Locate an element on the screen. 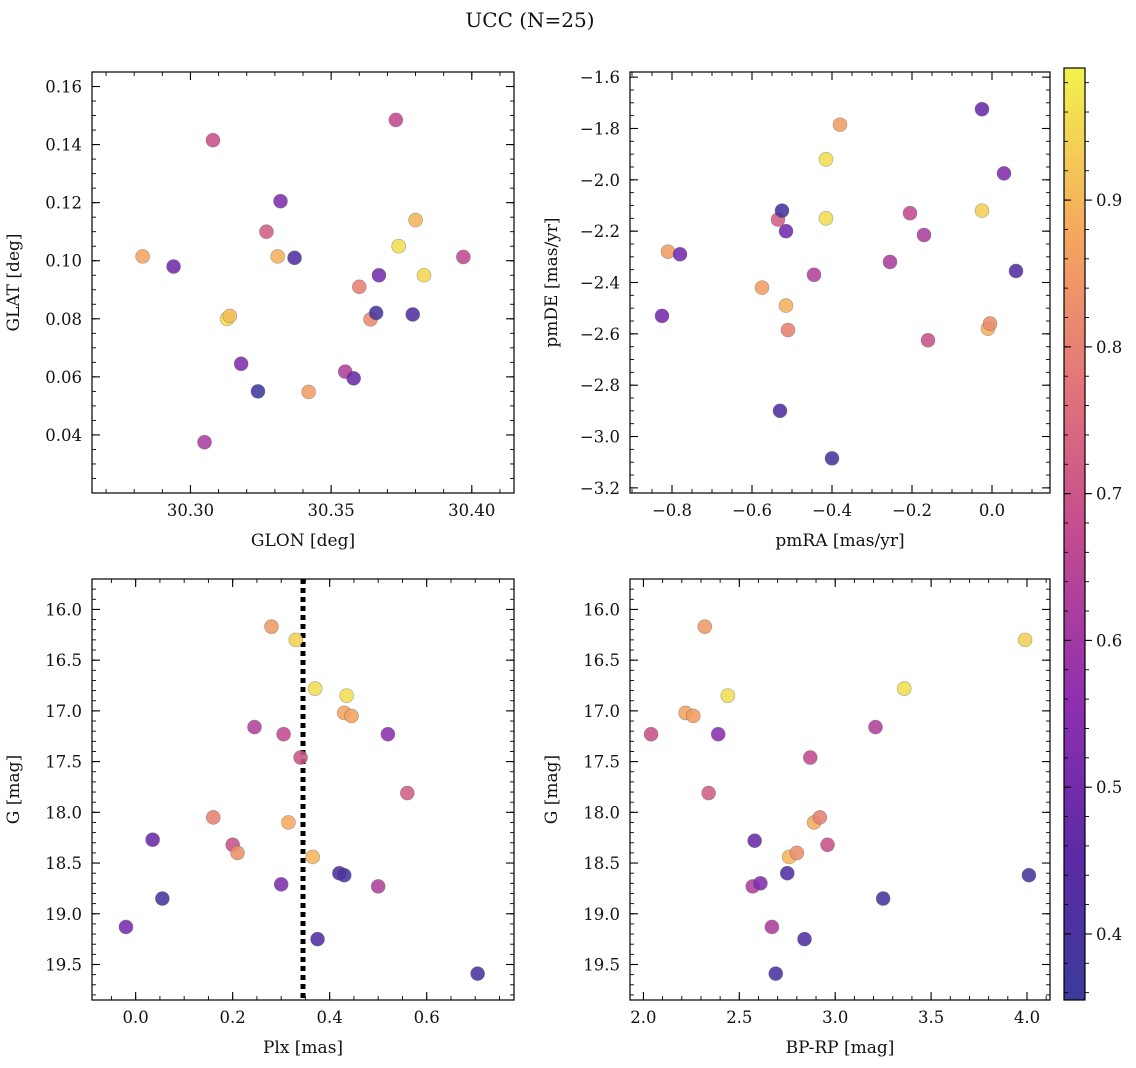 This screenshot has height=1068, width=1136. x-tick-label: 2.5 is located at coordinates (739, 1017).